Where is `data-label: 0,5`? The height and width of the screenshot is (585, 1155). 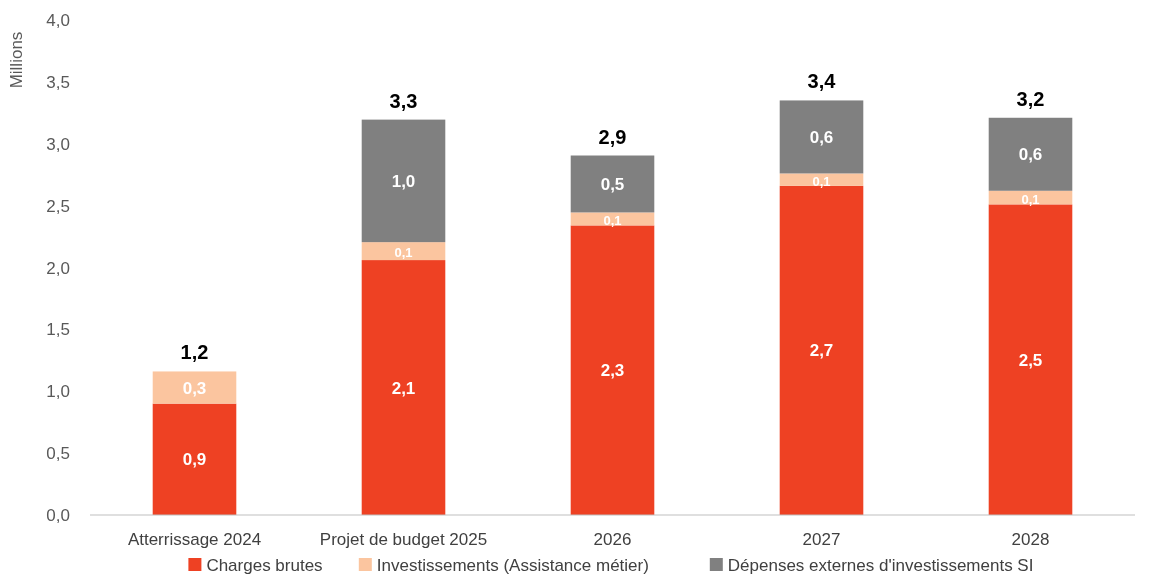 data-label: 0,5 is located at coordinates (612, 184).